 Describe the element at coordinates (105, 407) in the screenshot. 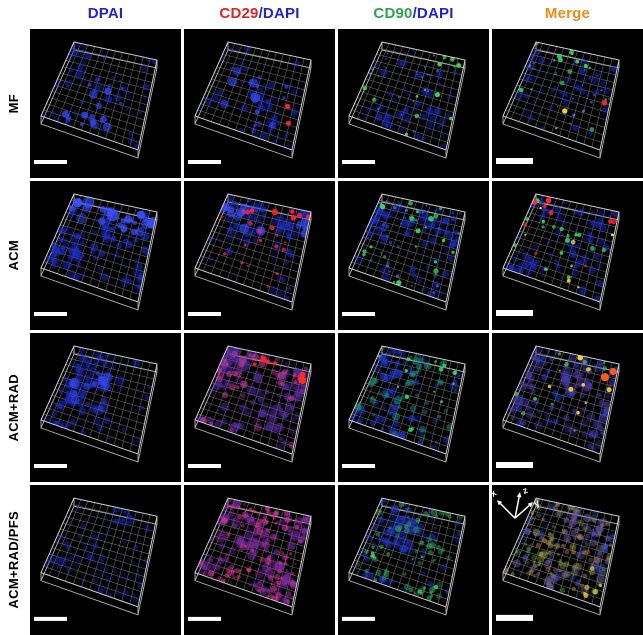

I see `cell-acm-rad-dpai` at that location.